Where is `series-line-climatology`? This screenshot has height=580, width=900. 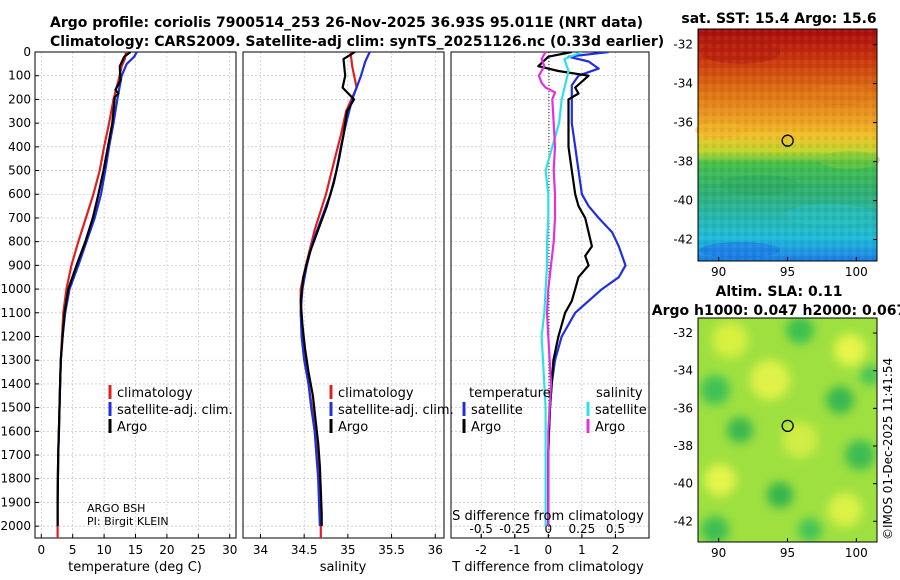 series-line-climatology is located at coordinates (328, 295).